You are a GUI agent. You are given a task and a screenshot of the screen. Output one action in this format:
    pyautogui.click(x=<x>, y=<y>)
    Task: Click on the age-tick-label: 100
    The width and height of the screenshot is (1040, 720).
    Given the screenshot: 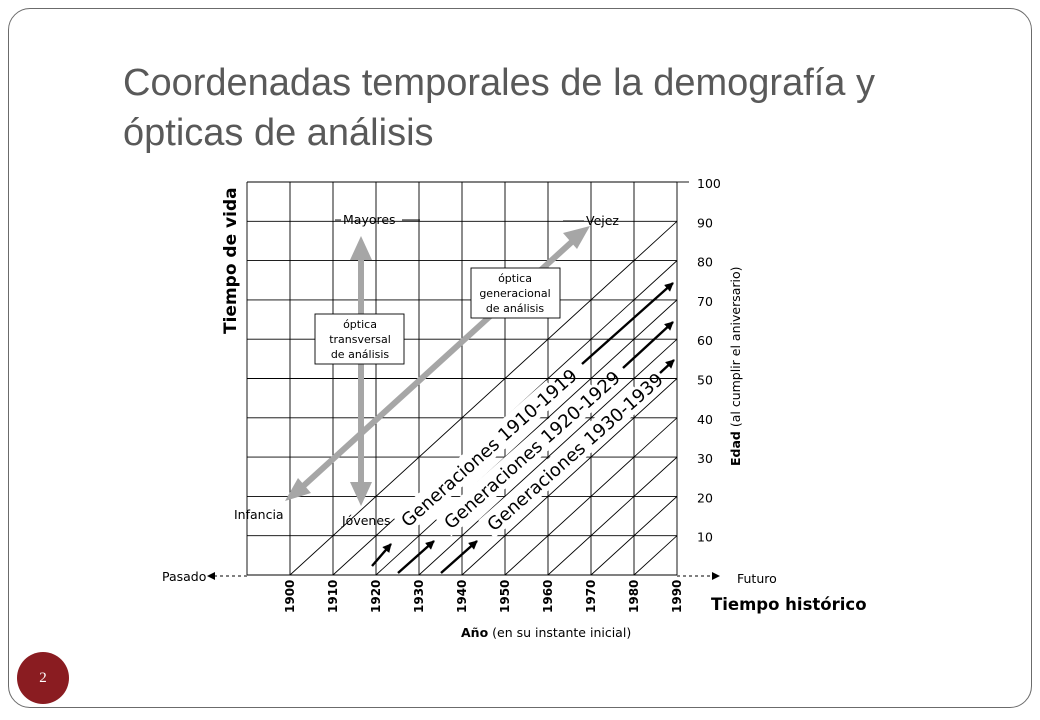 What is the action you would take?
    pyautogui.click(x=709, y=183)
    